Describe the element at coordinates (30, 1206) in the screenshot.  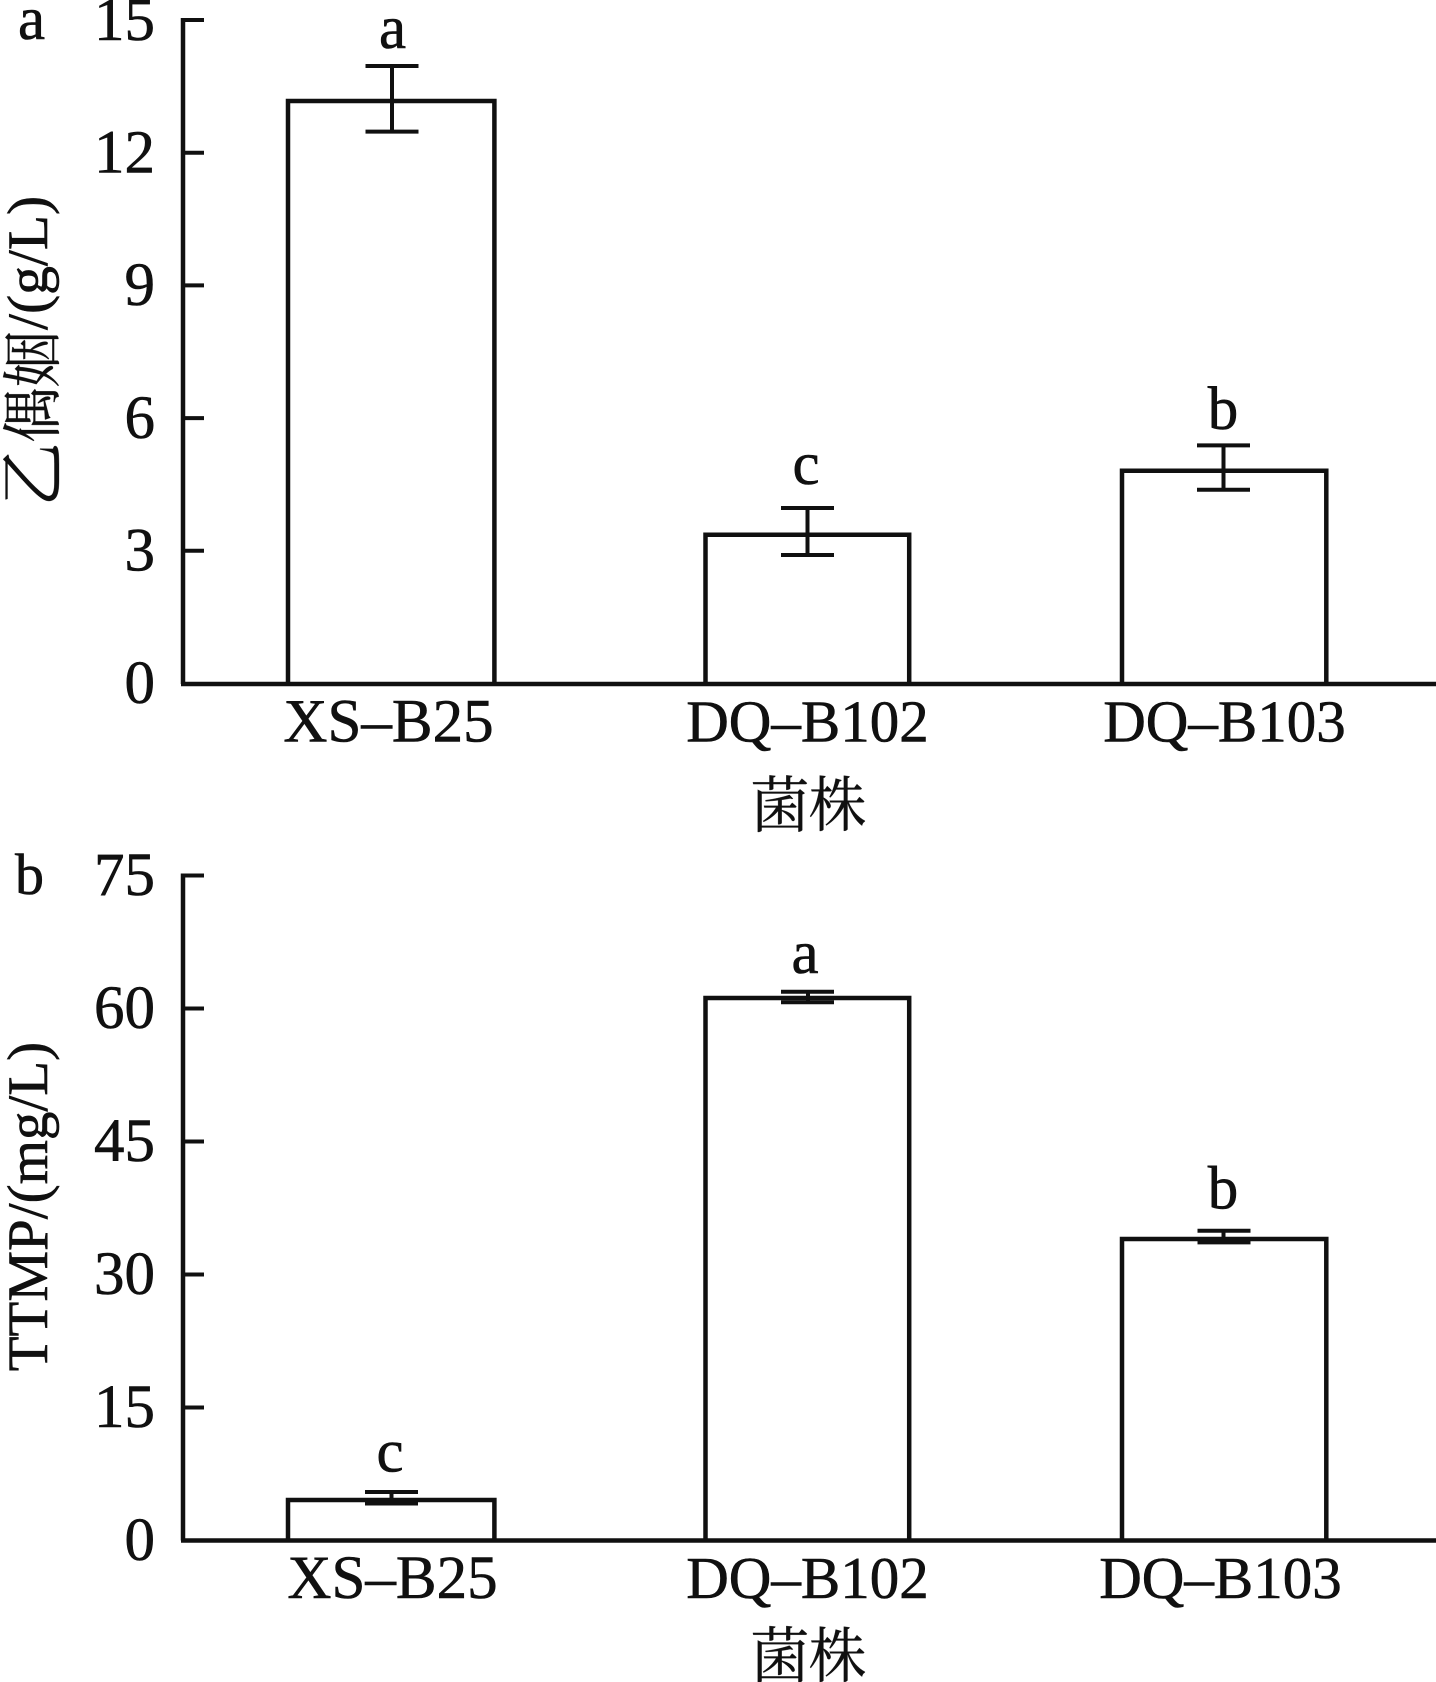
I see `svg-text: TTMP/(mg/L)` at that location.